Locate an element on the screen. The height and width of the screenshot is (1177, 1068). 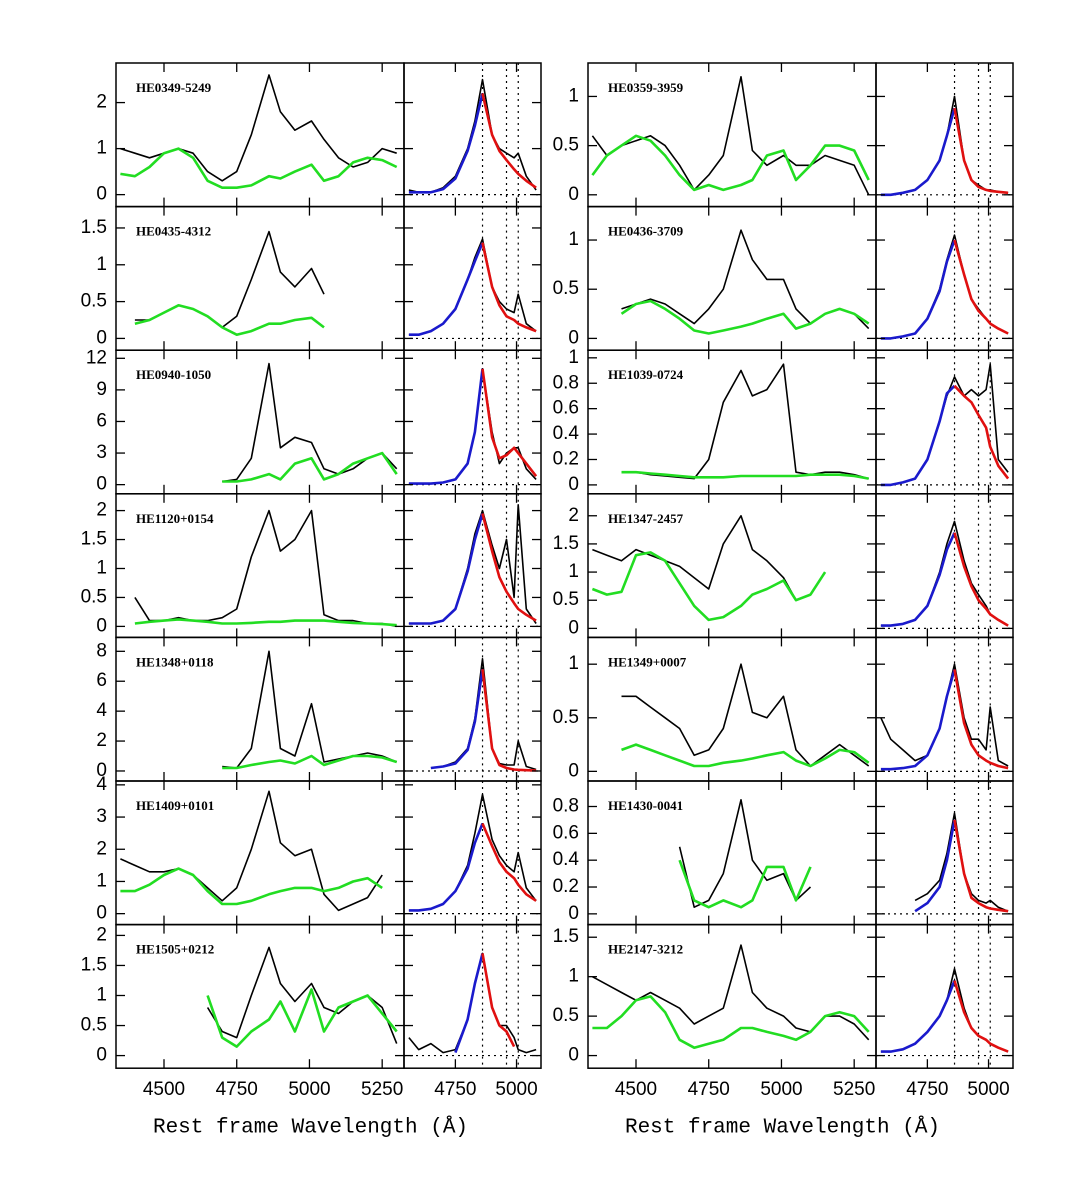
object-name: HE1120+0154 is located at coordinates (175, 518).